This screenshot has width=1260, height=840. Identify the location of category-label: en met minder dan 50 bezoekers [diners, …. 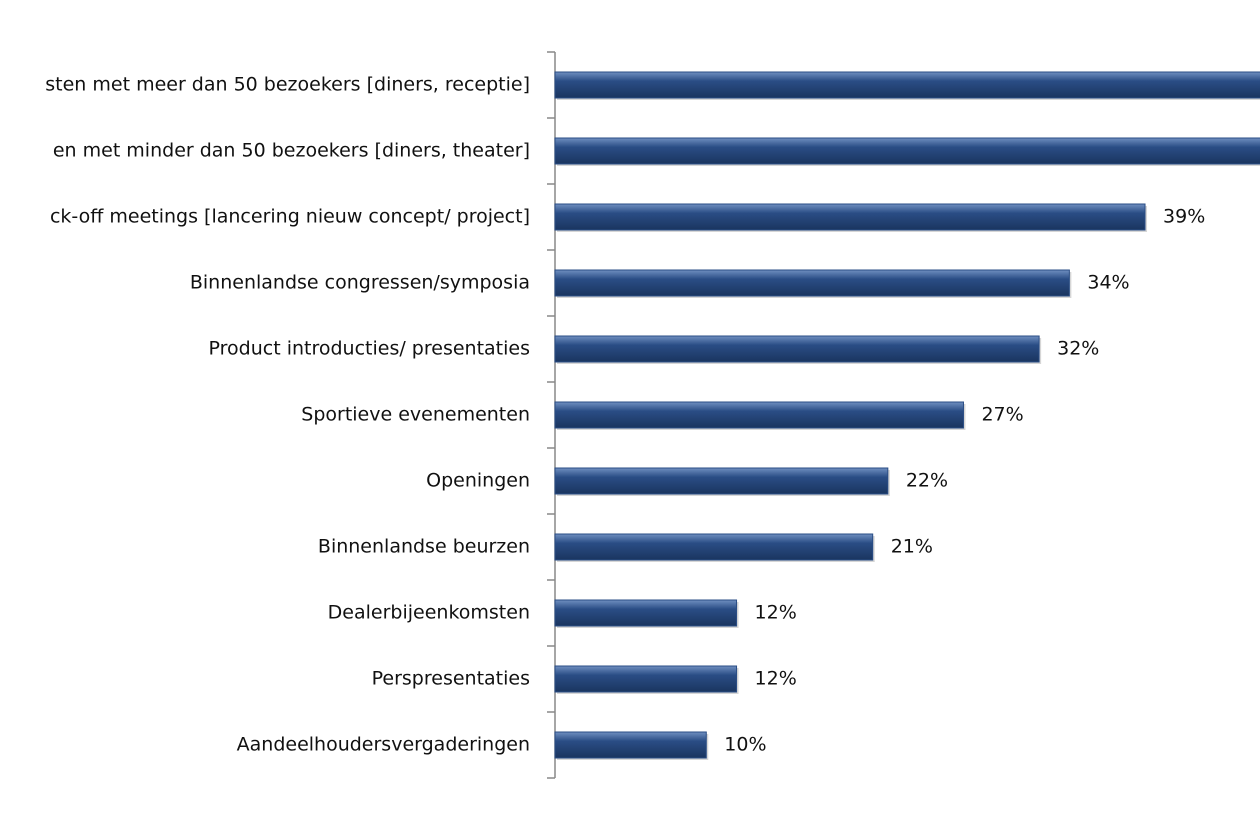
(291, 151).